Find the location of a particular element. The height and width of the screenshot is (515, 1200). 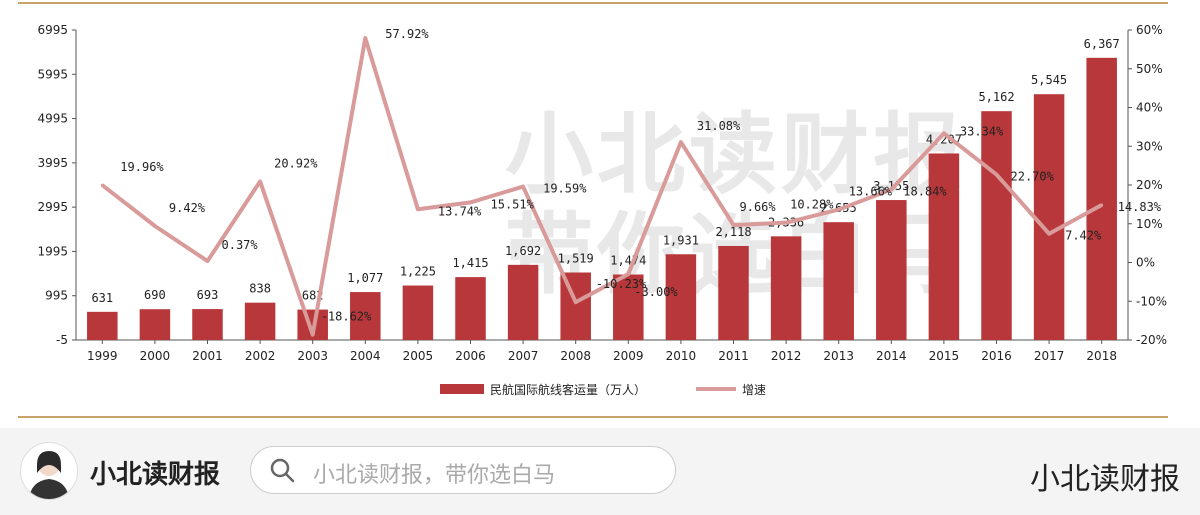

right-tick-label: -10% is located at coordinates (1151, 301).